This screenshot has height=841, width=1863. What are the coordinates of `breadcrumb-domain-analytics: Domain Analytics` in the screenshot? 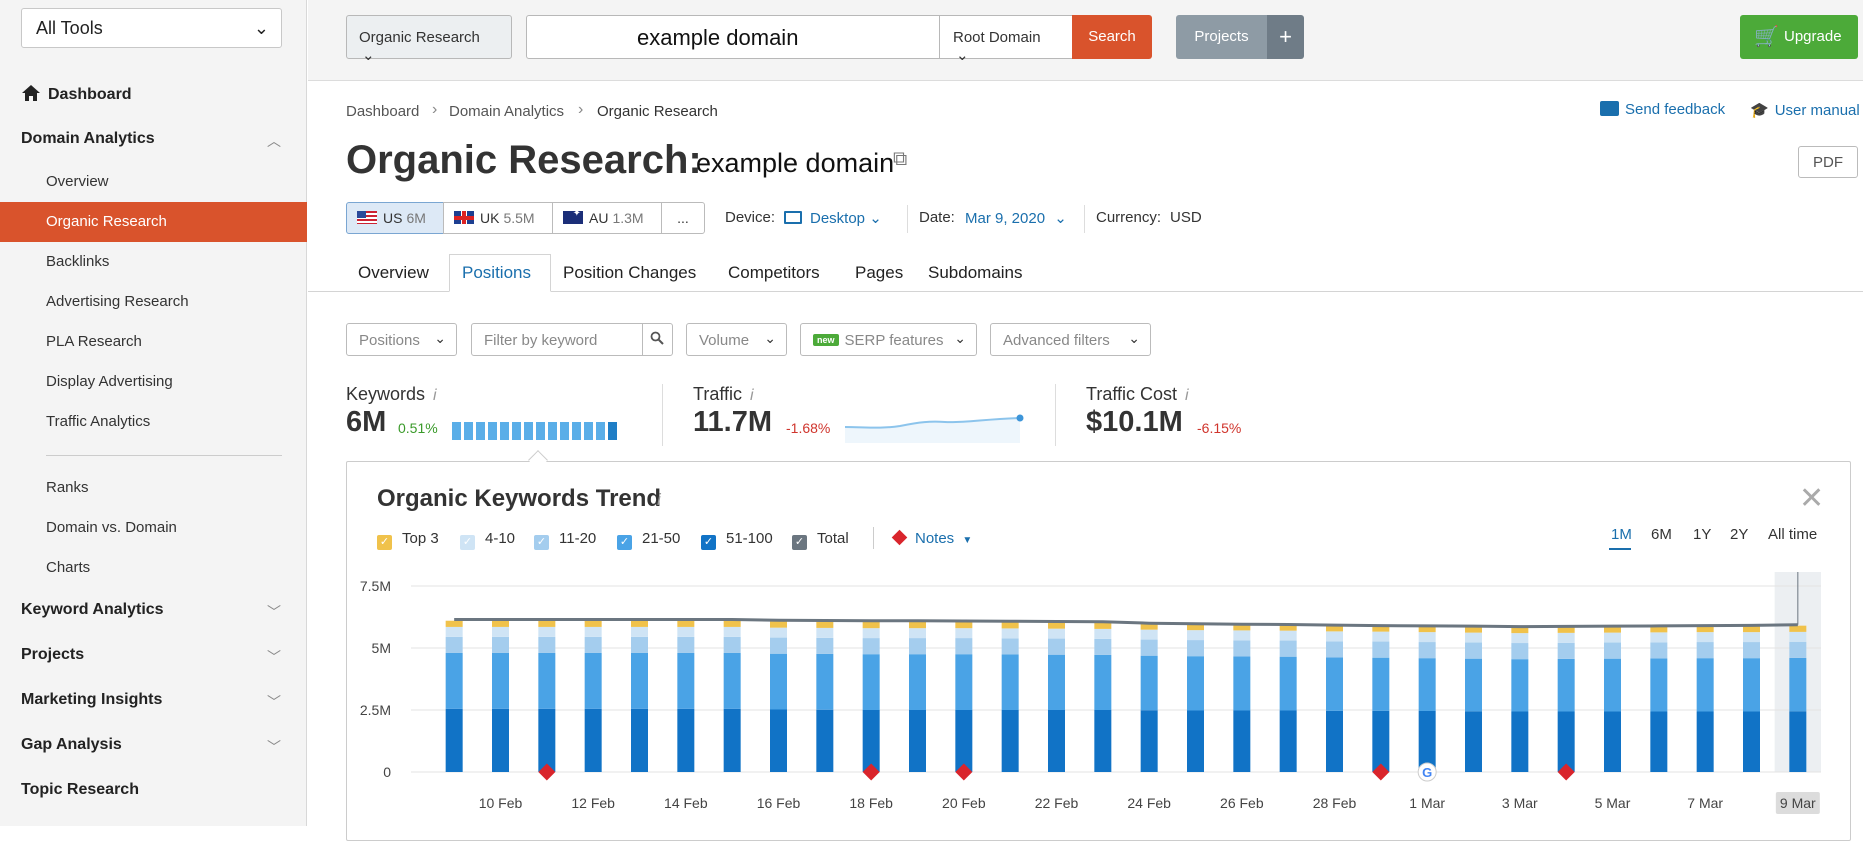 It's located at (507, 111).